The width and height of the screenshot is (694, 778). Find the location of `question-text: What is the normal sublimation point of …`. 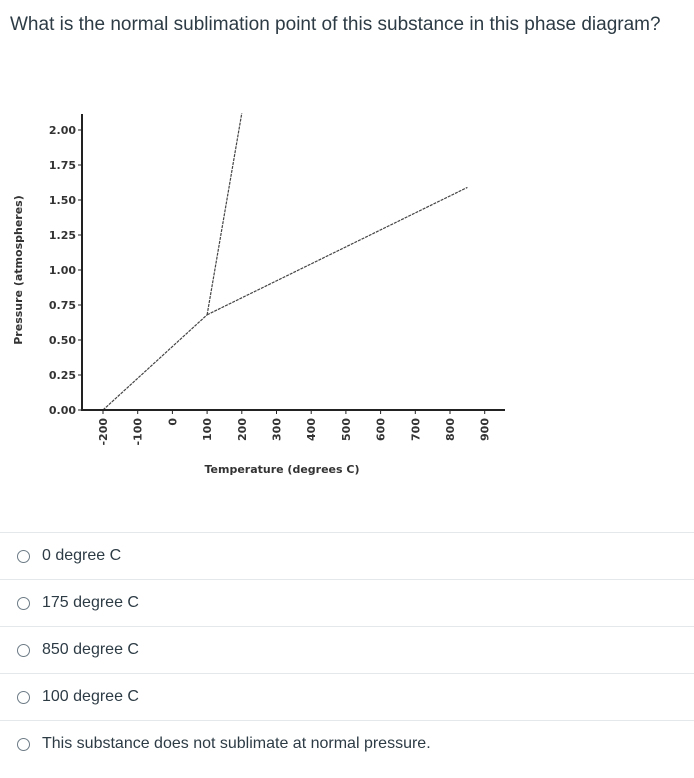

question-text: What is the normal sublimation point of … is located at coordinates (335, 24).